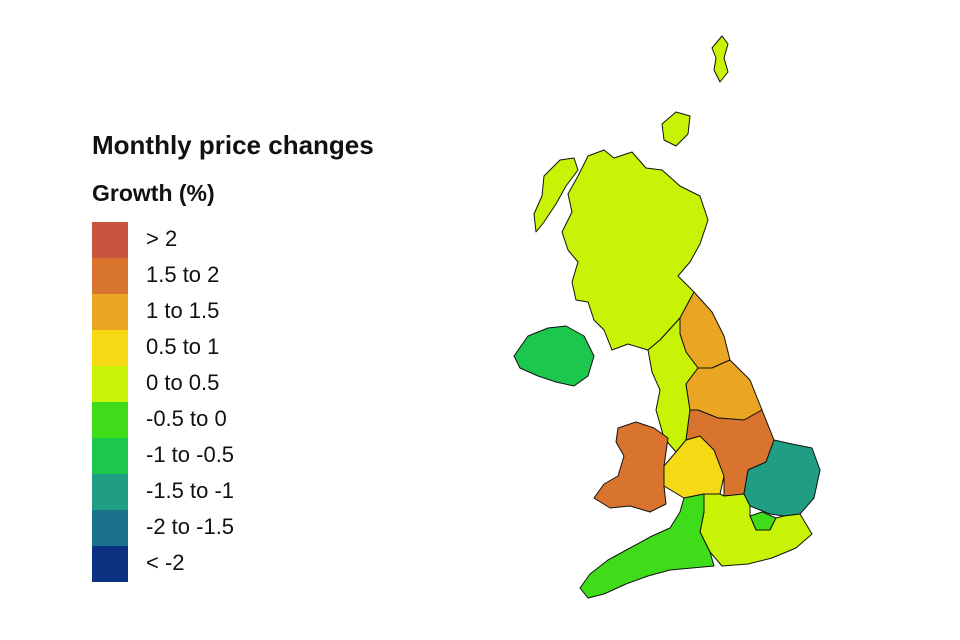 The image size is (960, 640). What do you see at coordinates (222, 240) in the screenshot?
I see `legend-item: > 2` at bounding box center [222, 240].